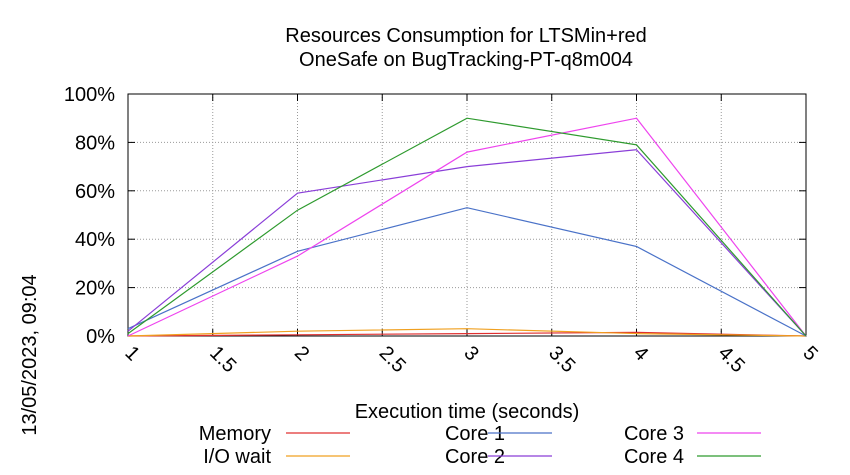 The height and width of the screenshot is (475, 850). What do you see at coordinates (640, 353) in the screenshot?
I see `x-tick-label: 4` at bounding box center [640, 353].